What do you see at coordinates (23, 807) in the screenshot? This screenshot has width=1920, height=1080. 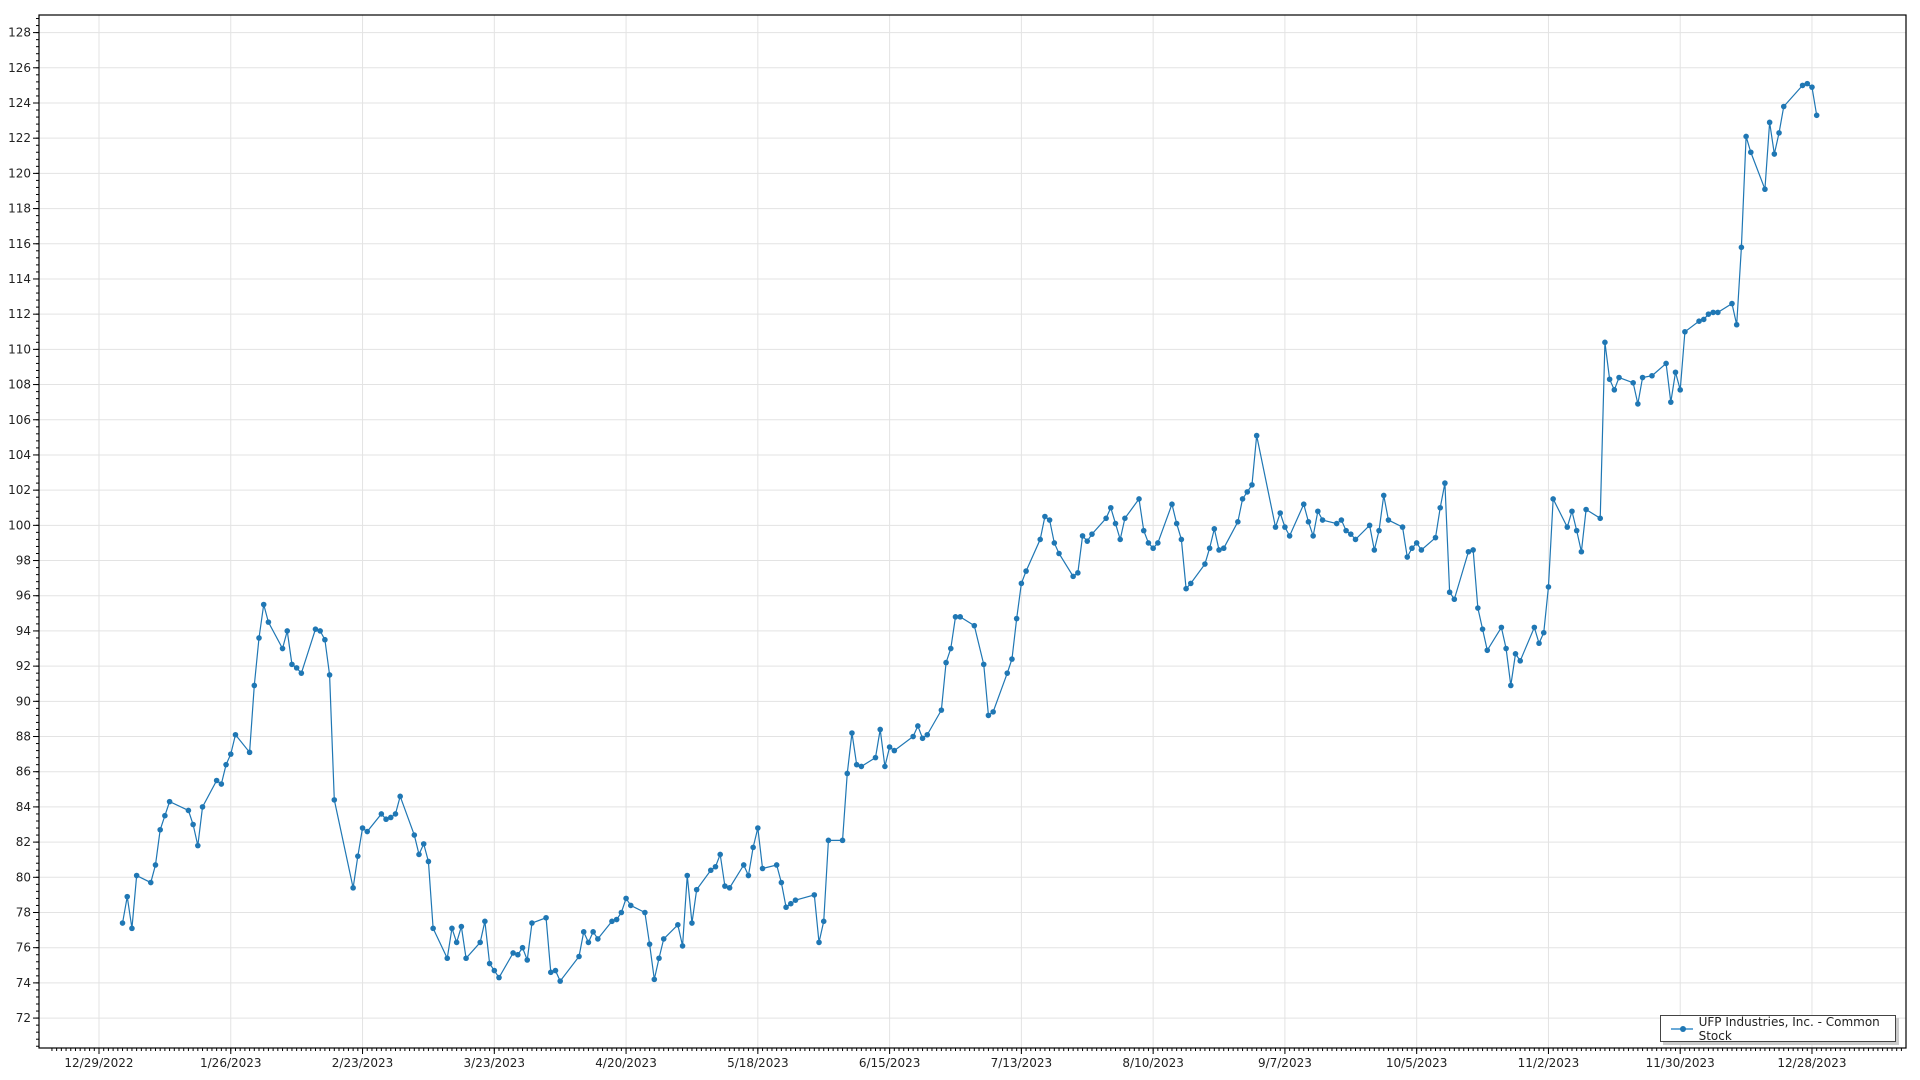 I see `y-tick-label: 84` at bounding box center [23, 807].